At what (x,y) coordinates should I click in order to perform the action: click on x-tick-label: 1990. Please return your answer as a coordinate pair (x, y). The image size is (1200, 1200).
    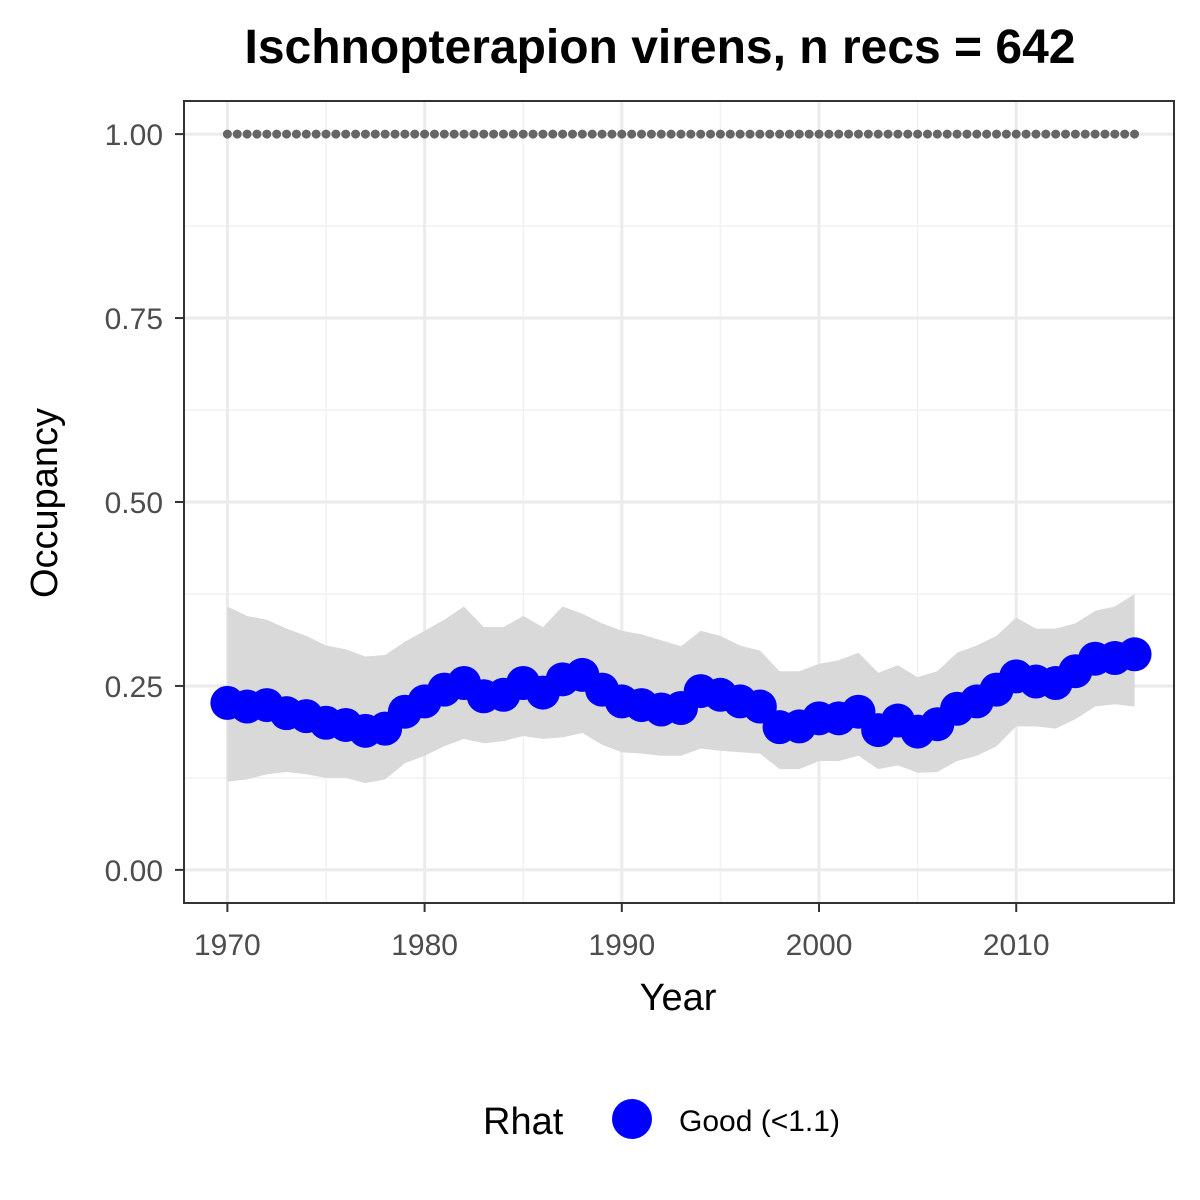
    Looking at the image, I should click on (621, 945).